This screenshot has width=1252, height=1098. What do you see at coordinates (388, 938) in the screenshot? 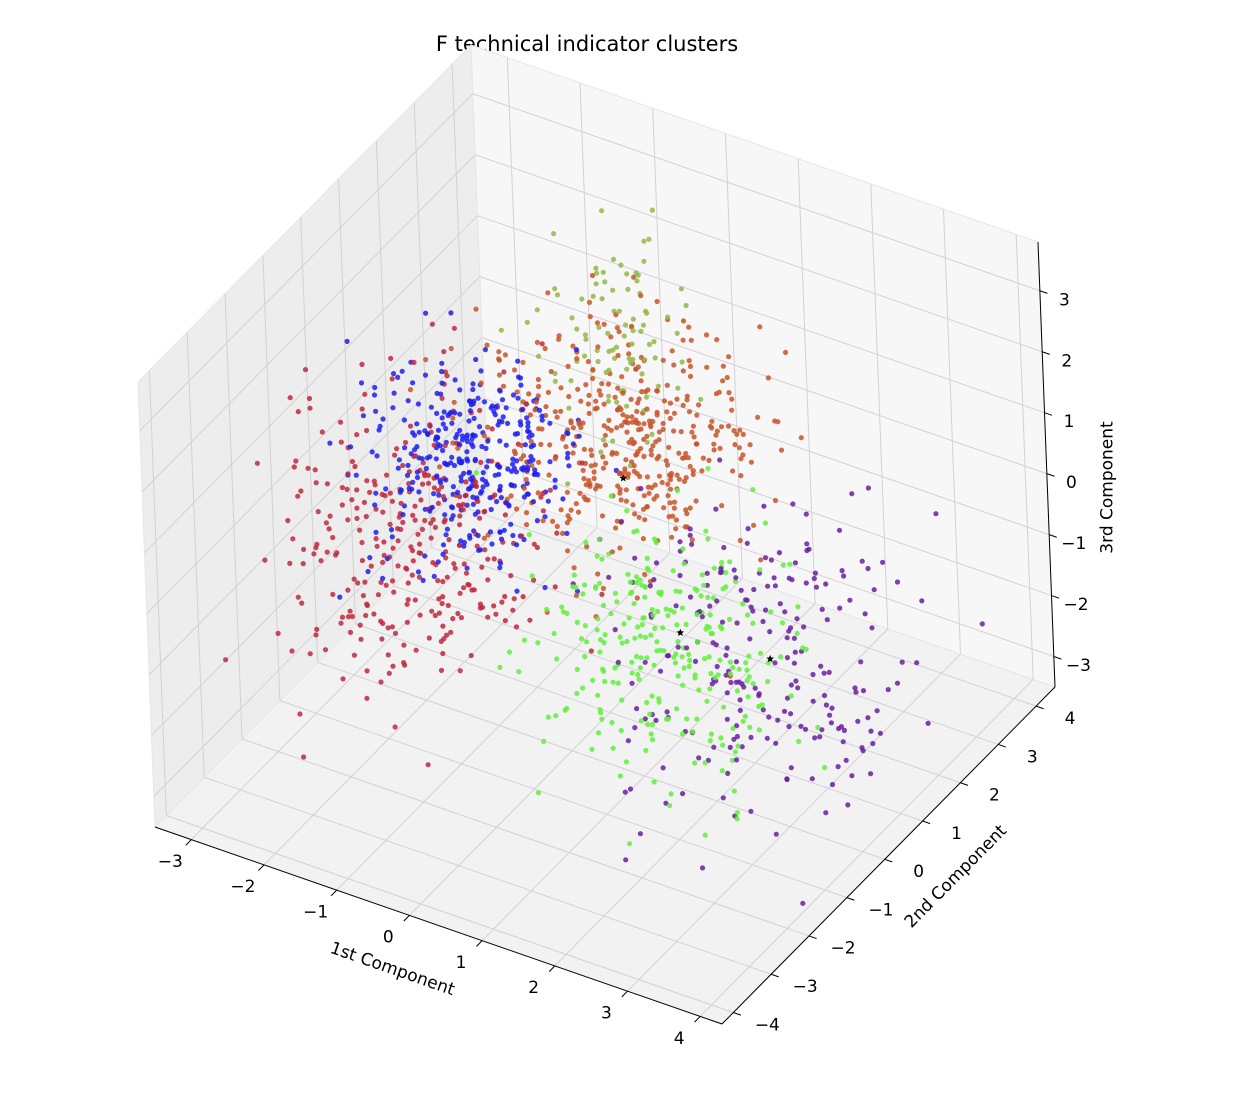
I see `x-tick-label: 0` at bounding box center [388, 938].